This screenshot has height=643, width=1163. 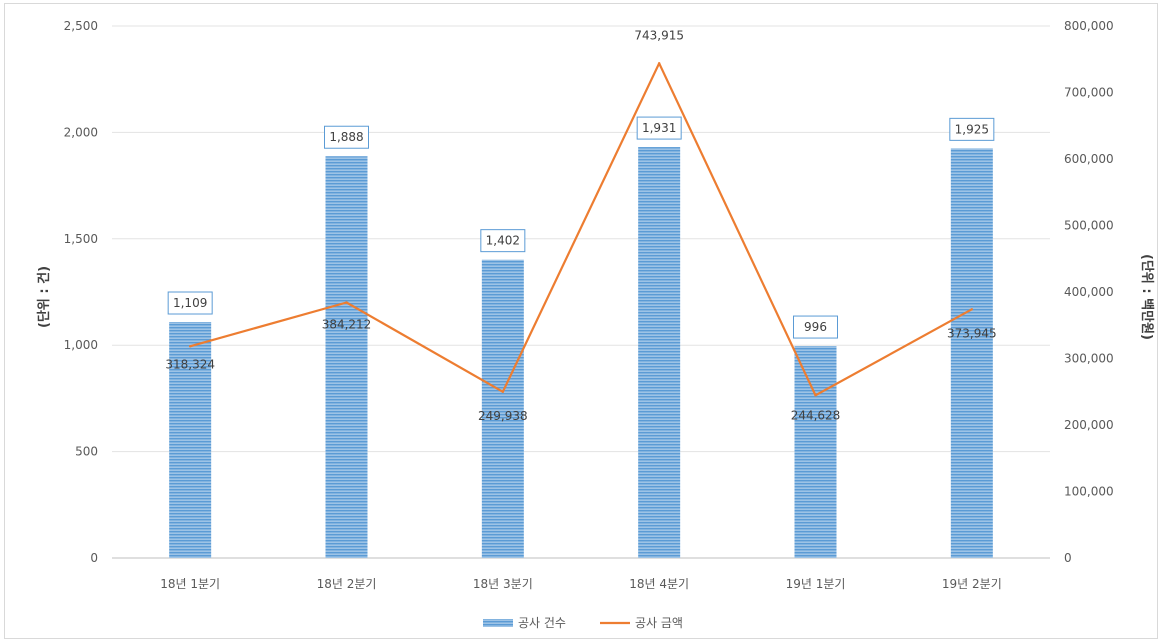 What do you see at coordinates (94, 558) in the screenshot?
I see `left-tick-label: 0` at bounding box center [94, 558].